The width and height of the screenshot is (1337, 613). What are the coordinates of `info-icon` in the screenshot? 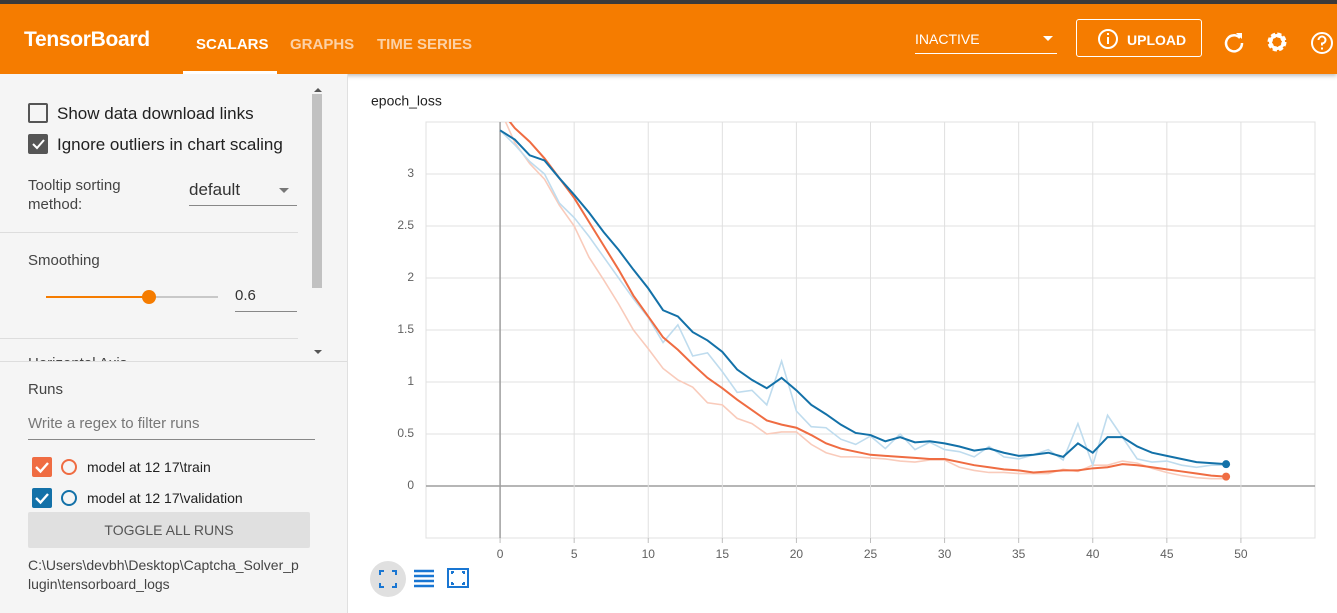 It's located at (1108, 39).